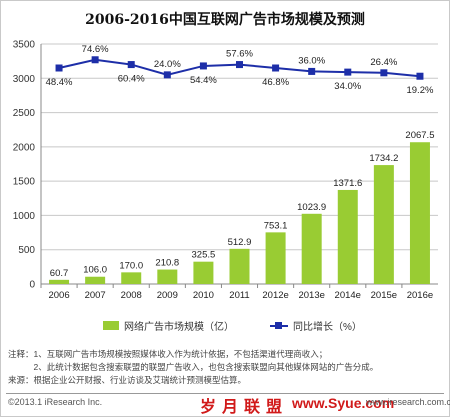  What do you see at coordinates (131, 79) in the screenshot?
I see `growth-label: 60.4%` at bounding box center [131, 79].